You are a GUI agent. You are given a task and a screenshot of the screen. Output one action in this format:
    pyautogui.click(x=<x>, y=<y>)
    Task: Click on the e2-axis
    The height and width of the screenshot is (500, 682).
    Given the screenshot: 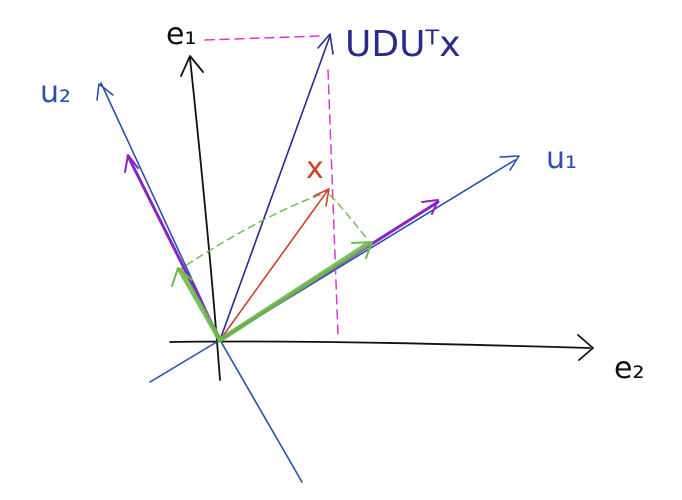 What is the action you would take?
    pyautogui.click(x=380, y=344)
    